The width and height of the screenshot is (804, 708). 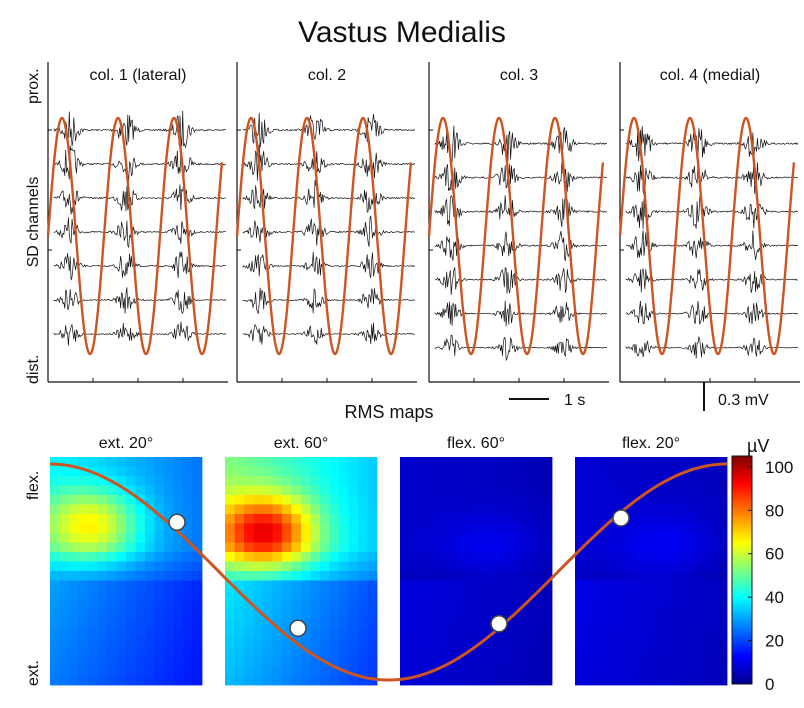 I want to click on colorbar-tick-label: 80, so click(x=774, y=510).